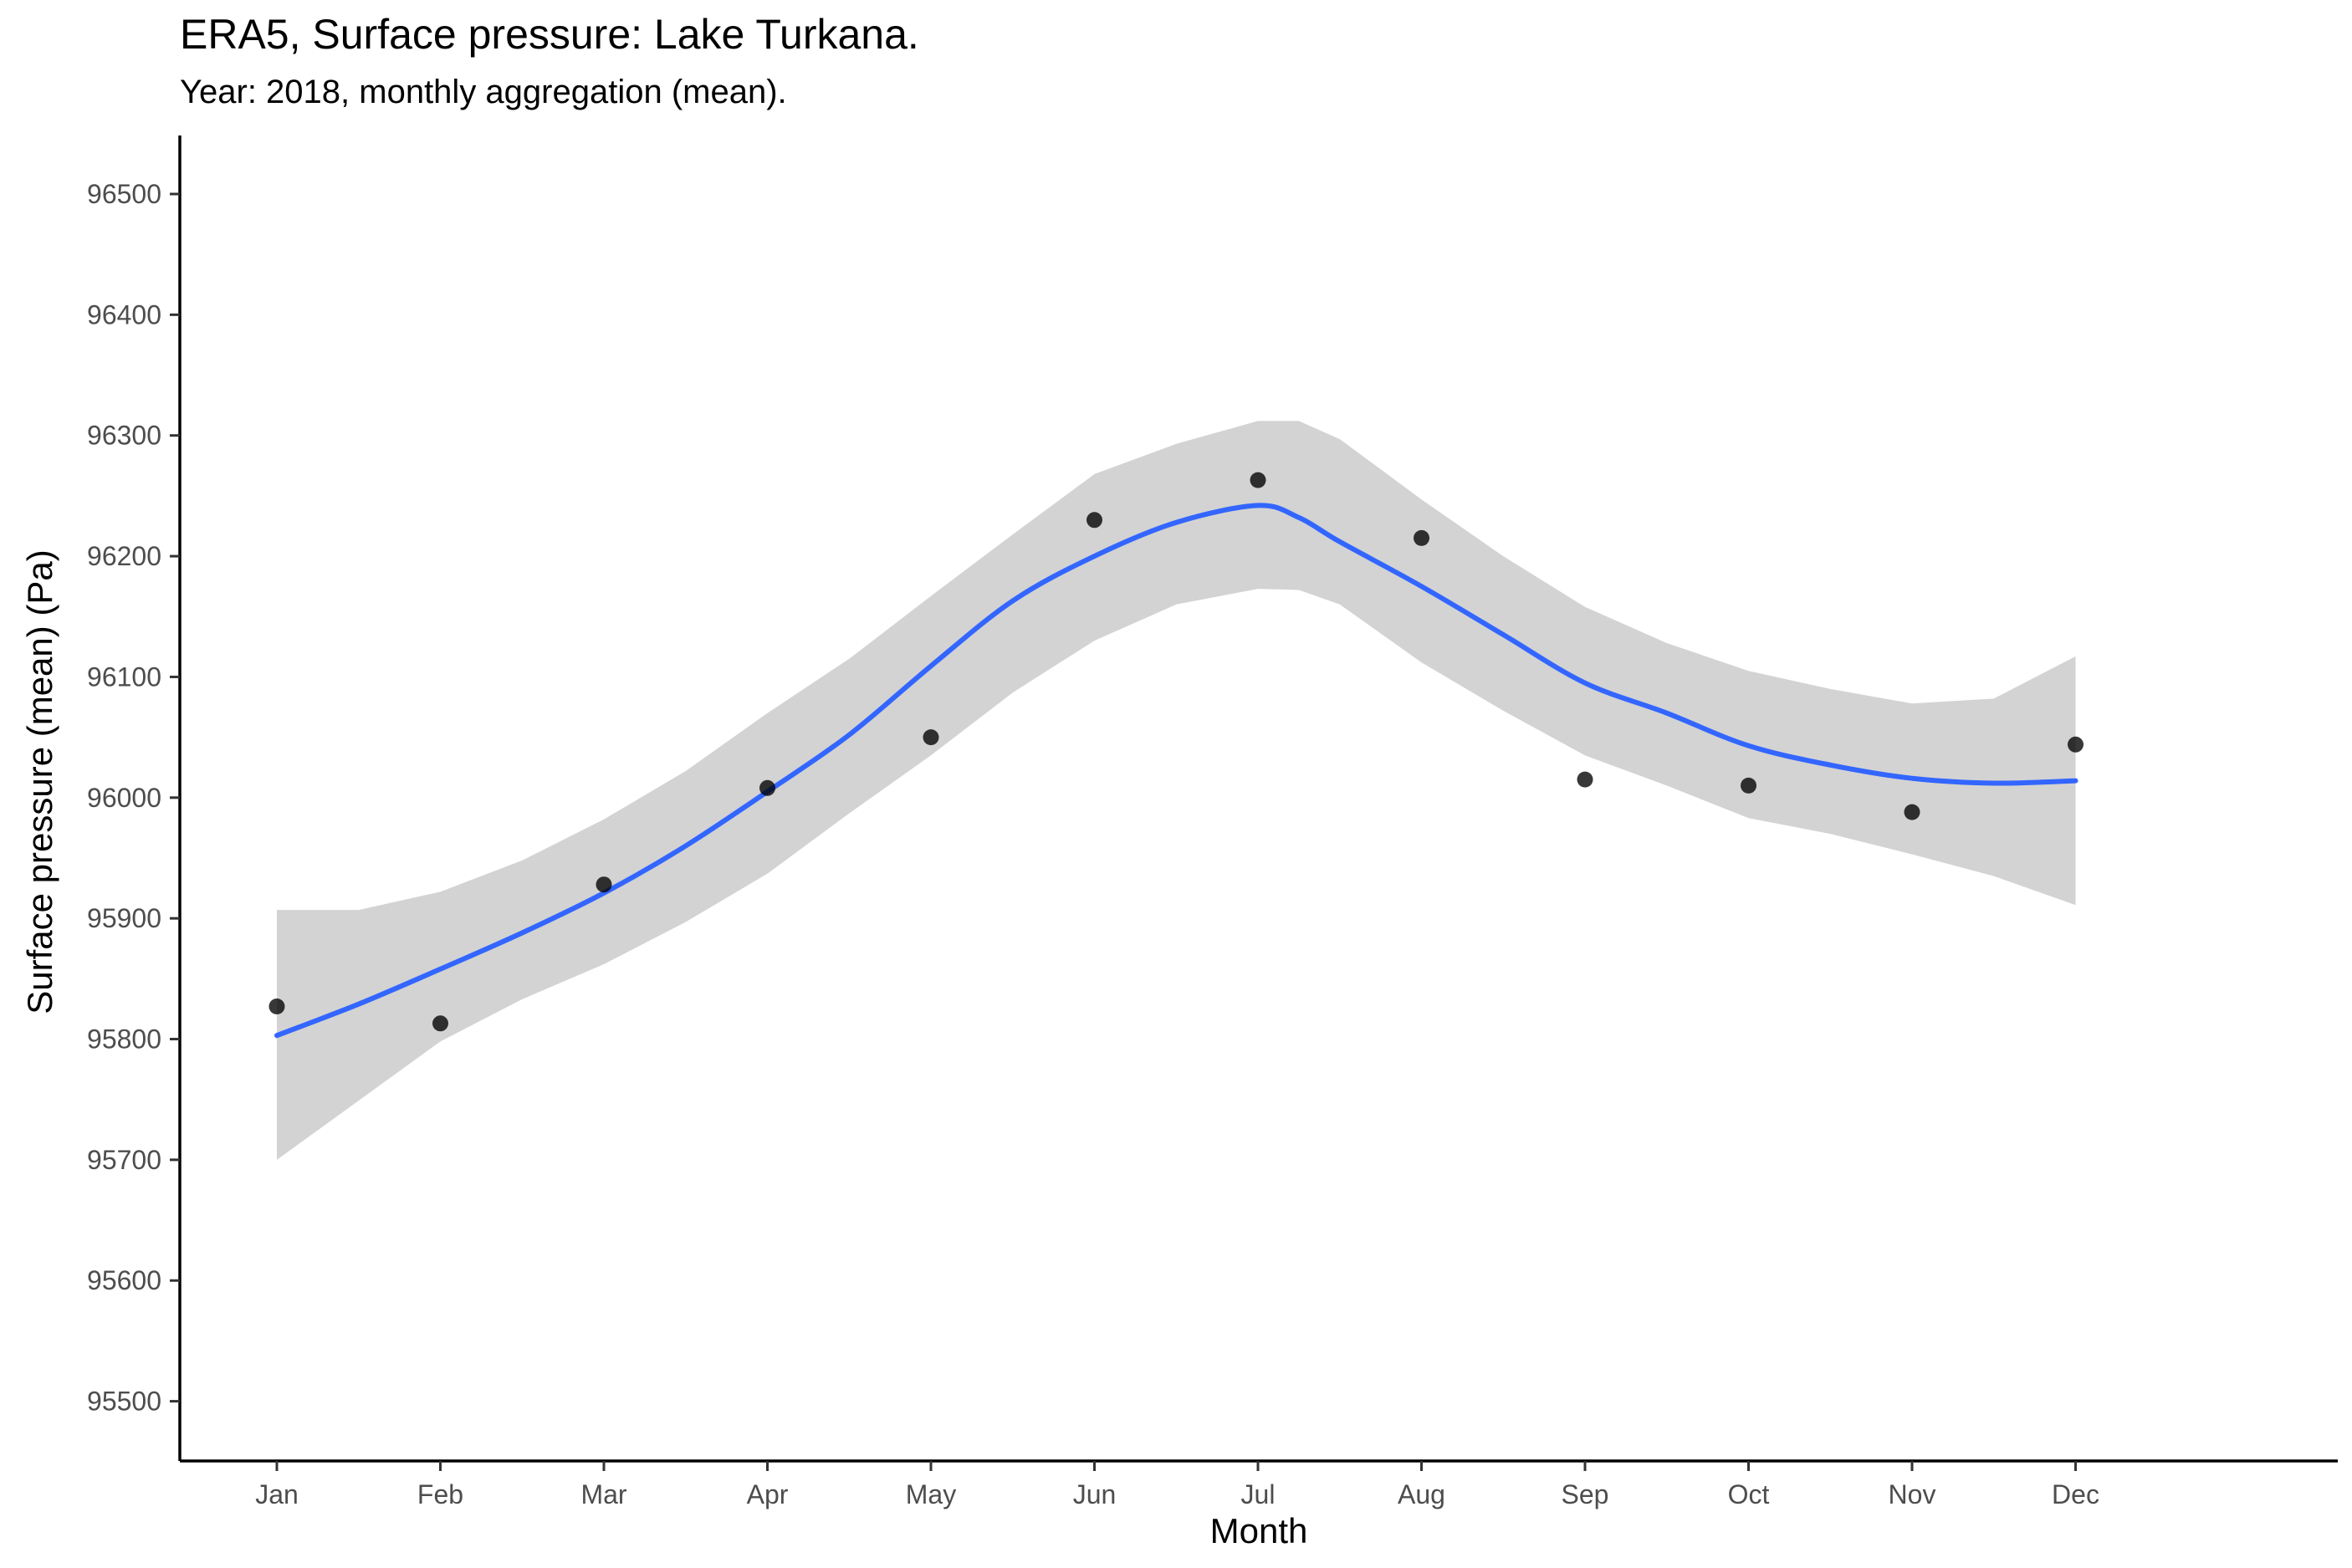  Describe the element at coordinates (124, 556) in the screenshot. I see `y-tick-label: 96200` at that location.